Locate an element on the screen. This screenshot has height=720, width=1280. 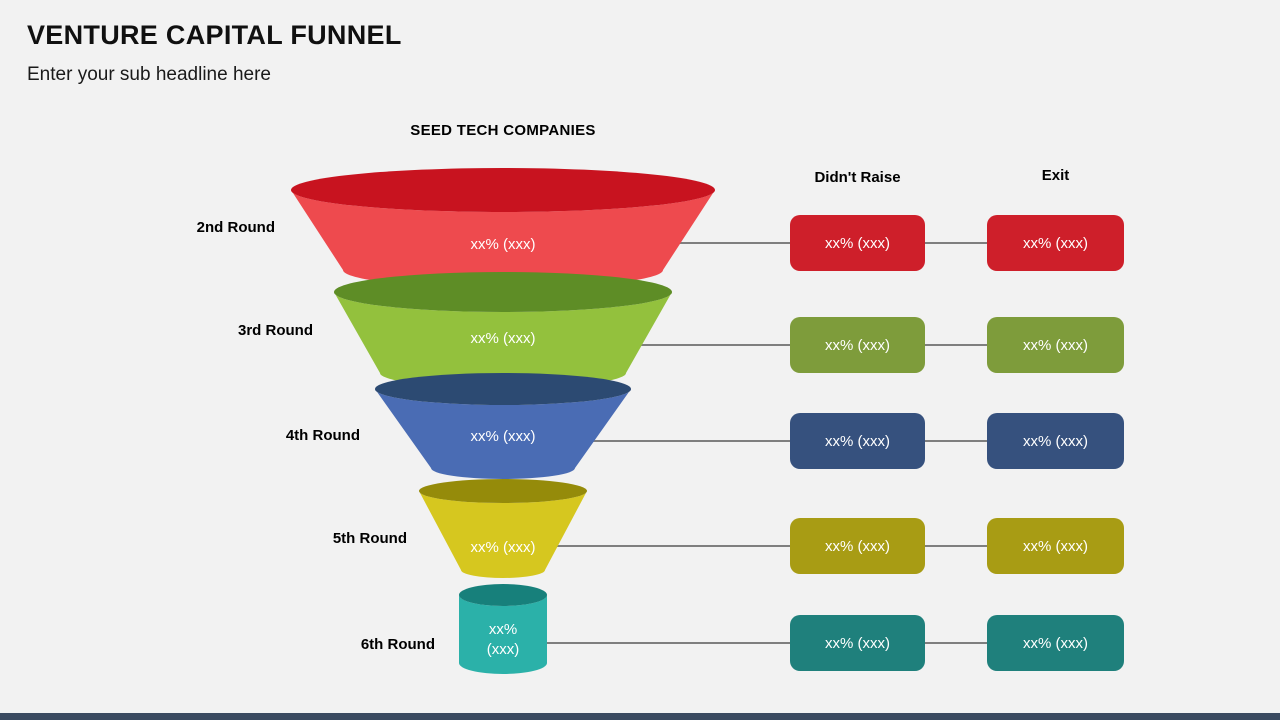
page-subtitle: Enter your sub headline here is located at coordinates (149, 74).